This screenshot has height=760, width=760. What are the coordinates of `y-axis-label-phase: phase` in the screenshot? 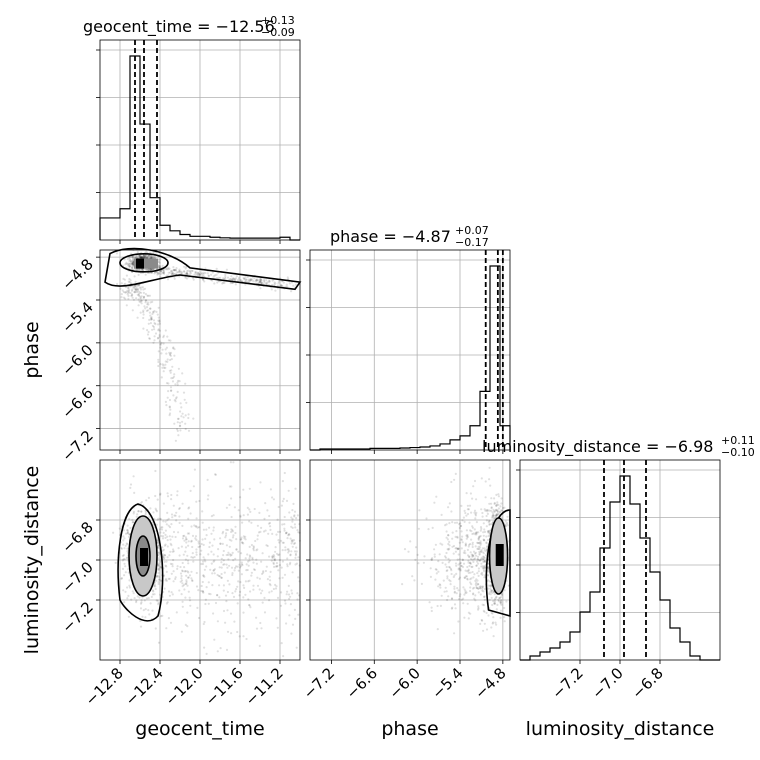 It's located at (32, 349).